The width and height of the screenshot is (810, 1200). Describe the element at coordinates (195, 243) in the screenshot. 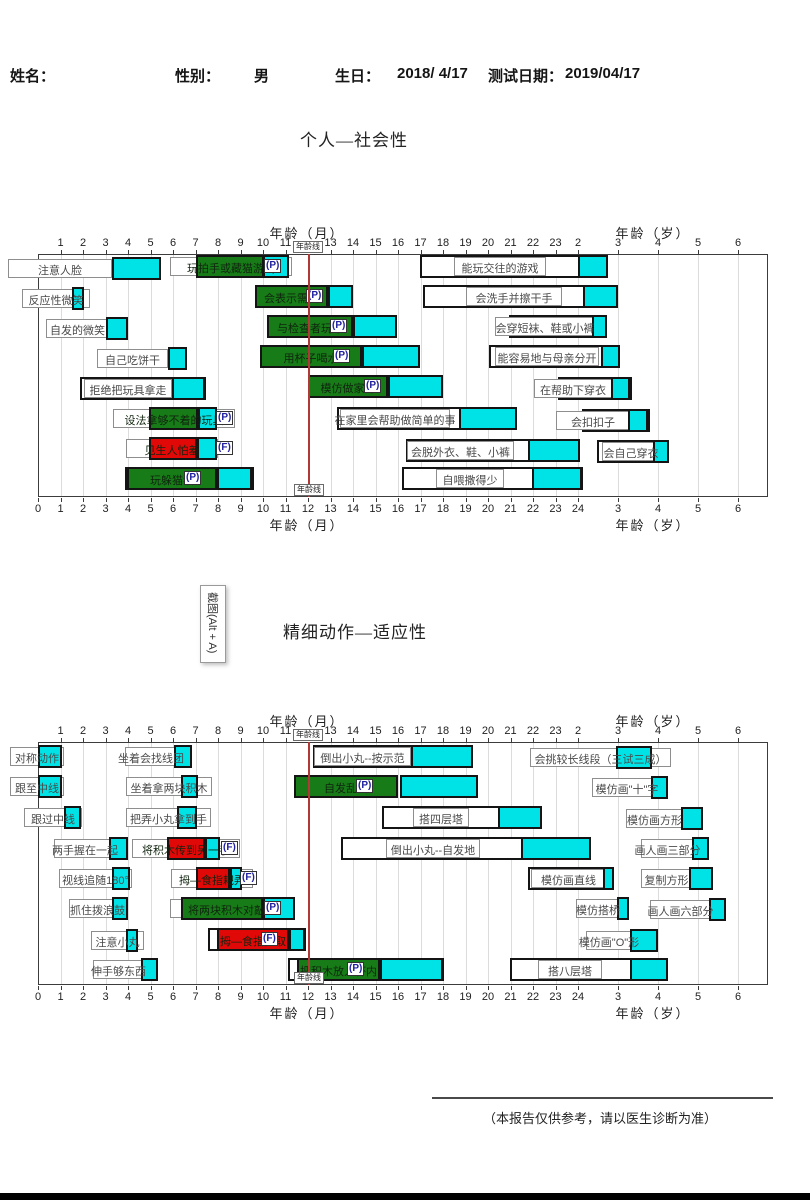

I see `tick-label: 7` at that location.